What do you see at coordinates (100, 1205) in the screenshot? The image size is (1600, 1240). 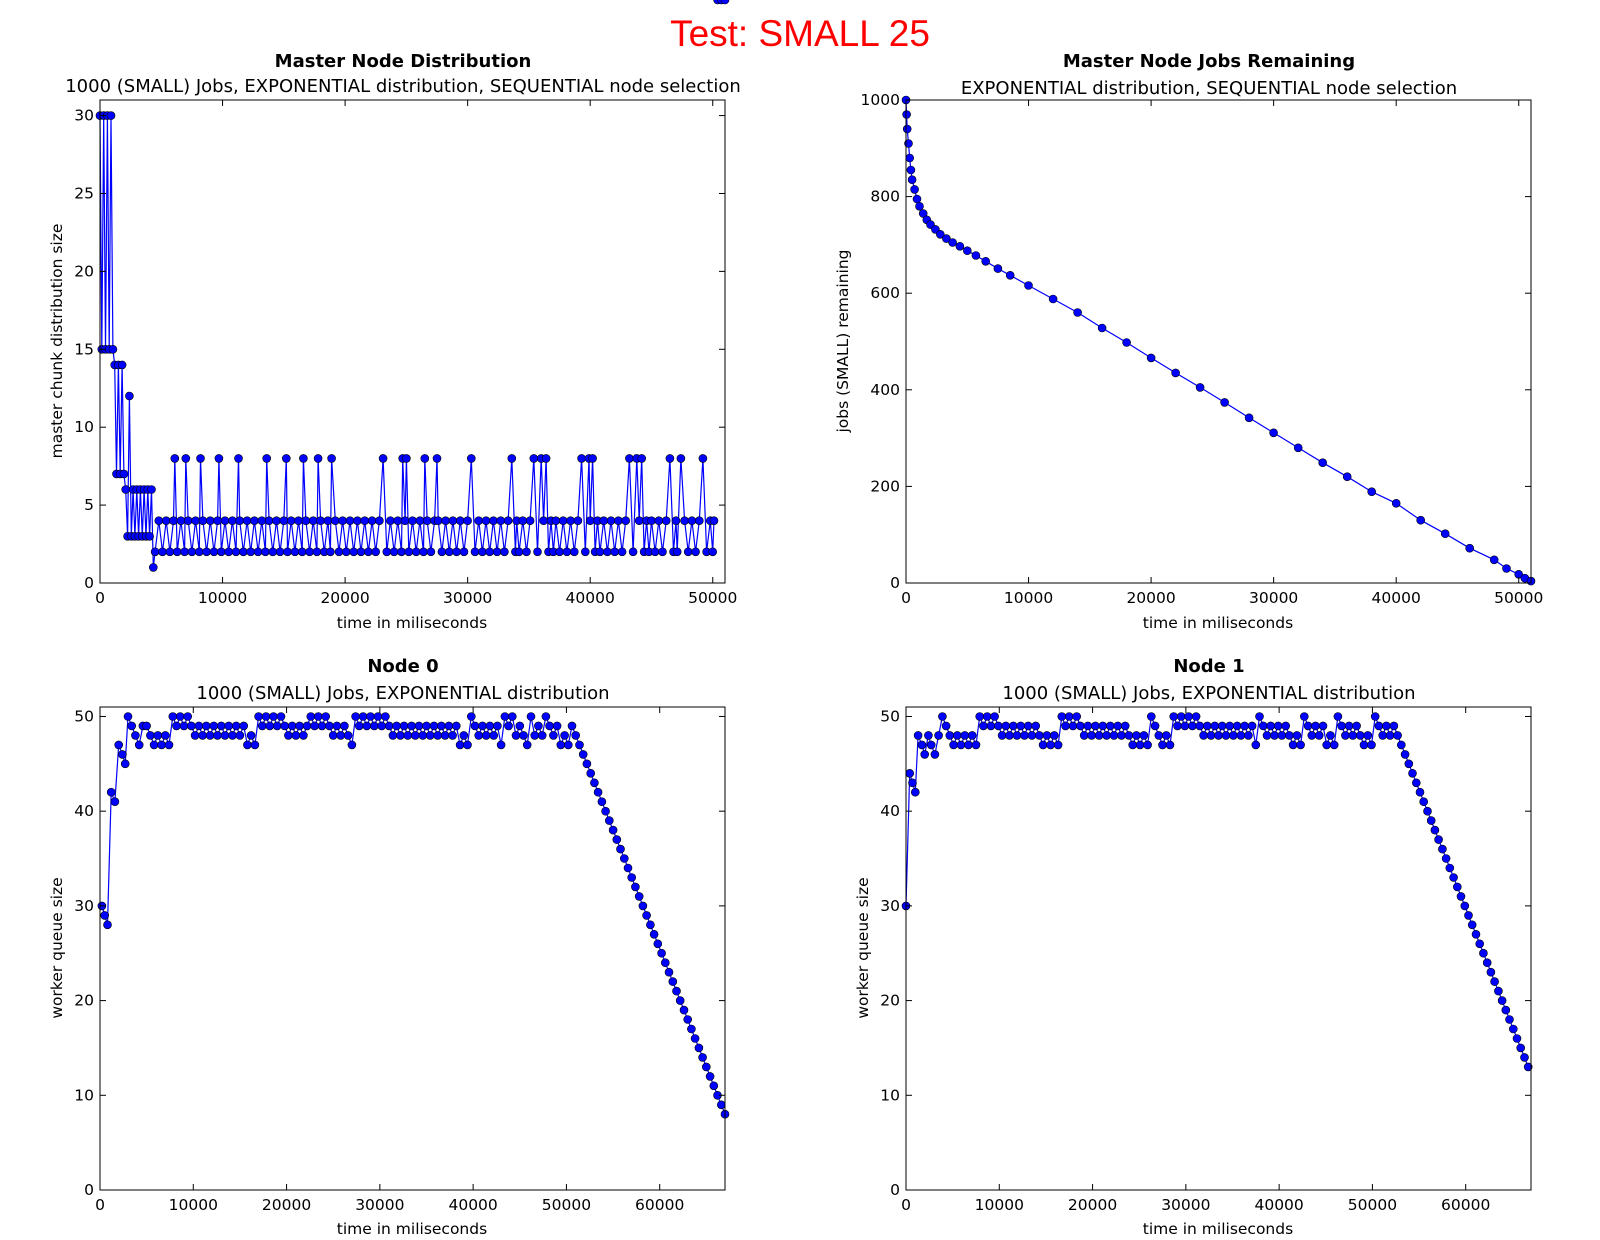 I see `x-tick-label: 0` at bounding box center [100, 1205].